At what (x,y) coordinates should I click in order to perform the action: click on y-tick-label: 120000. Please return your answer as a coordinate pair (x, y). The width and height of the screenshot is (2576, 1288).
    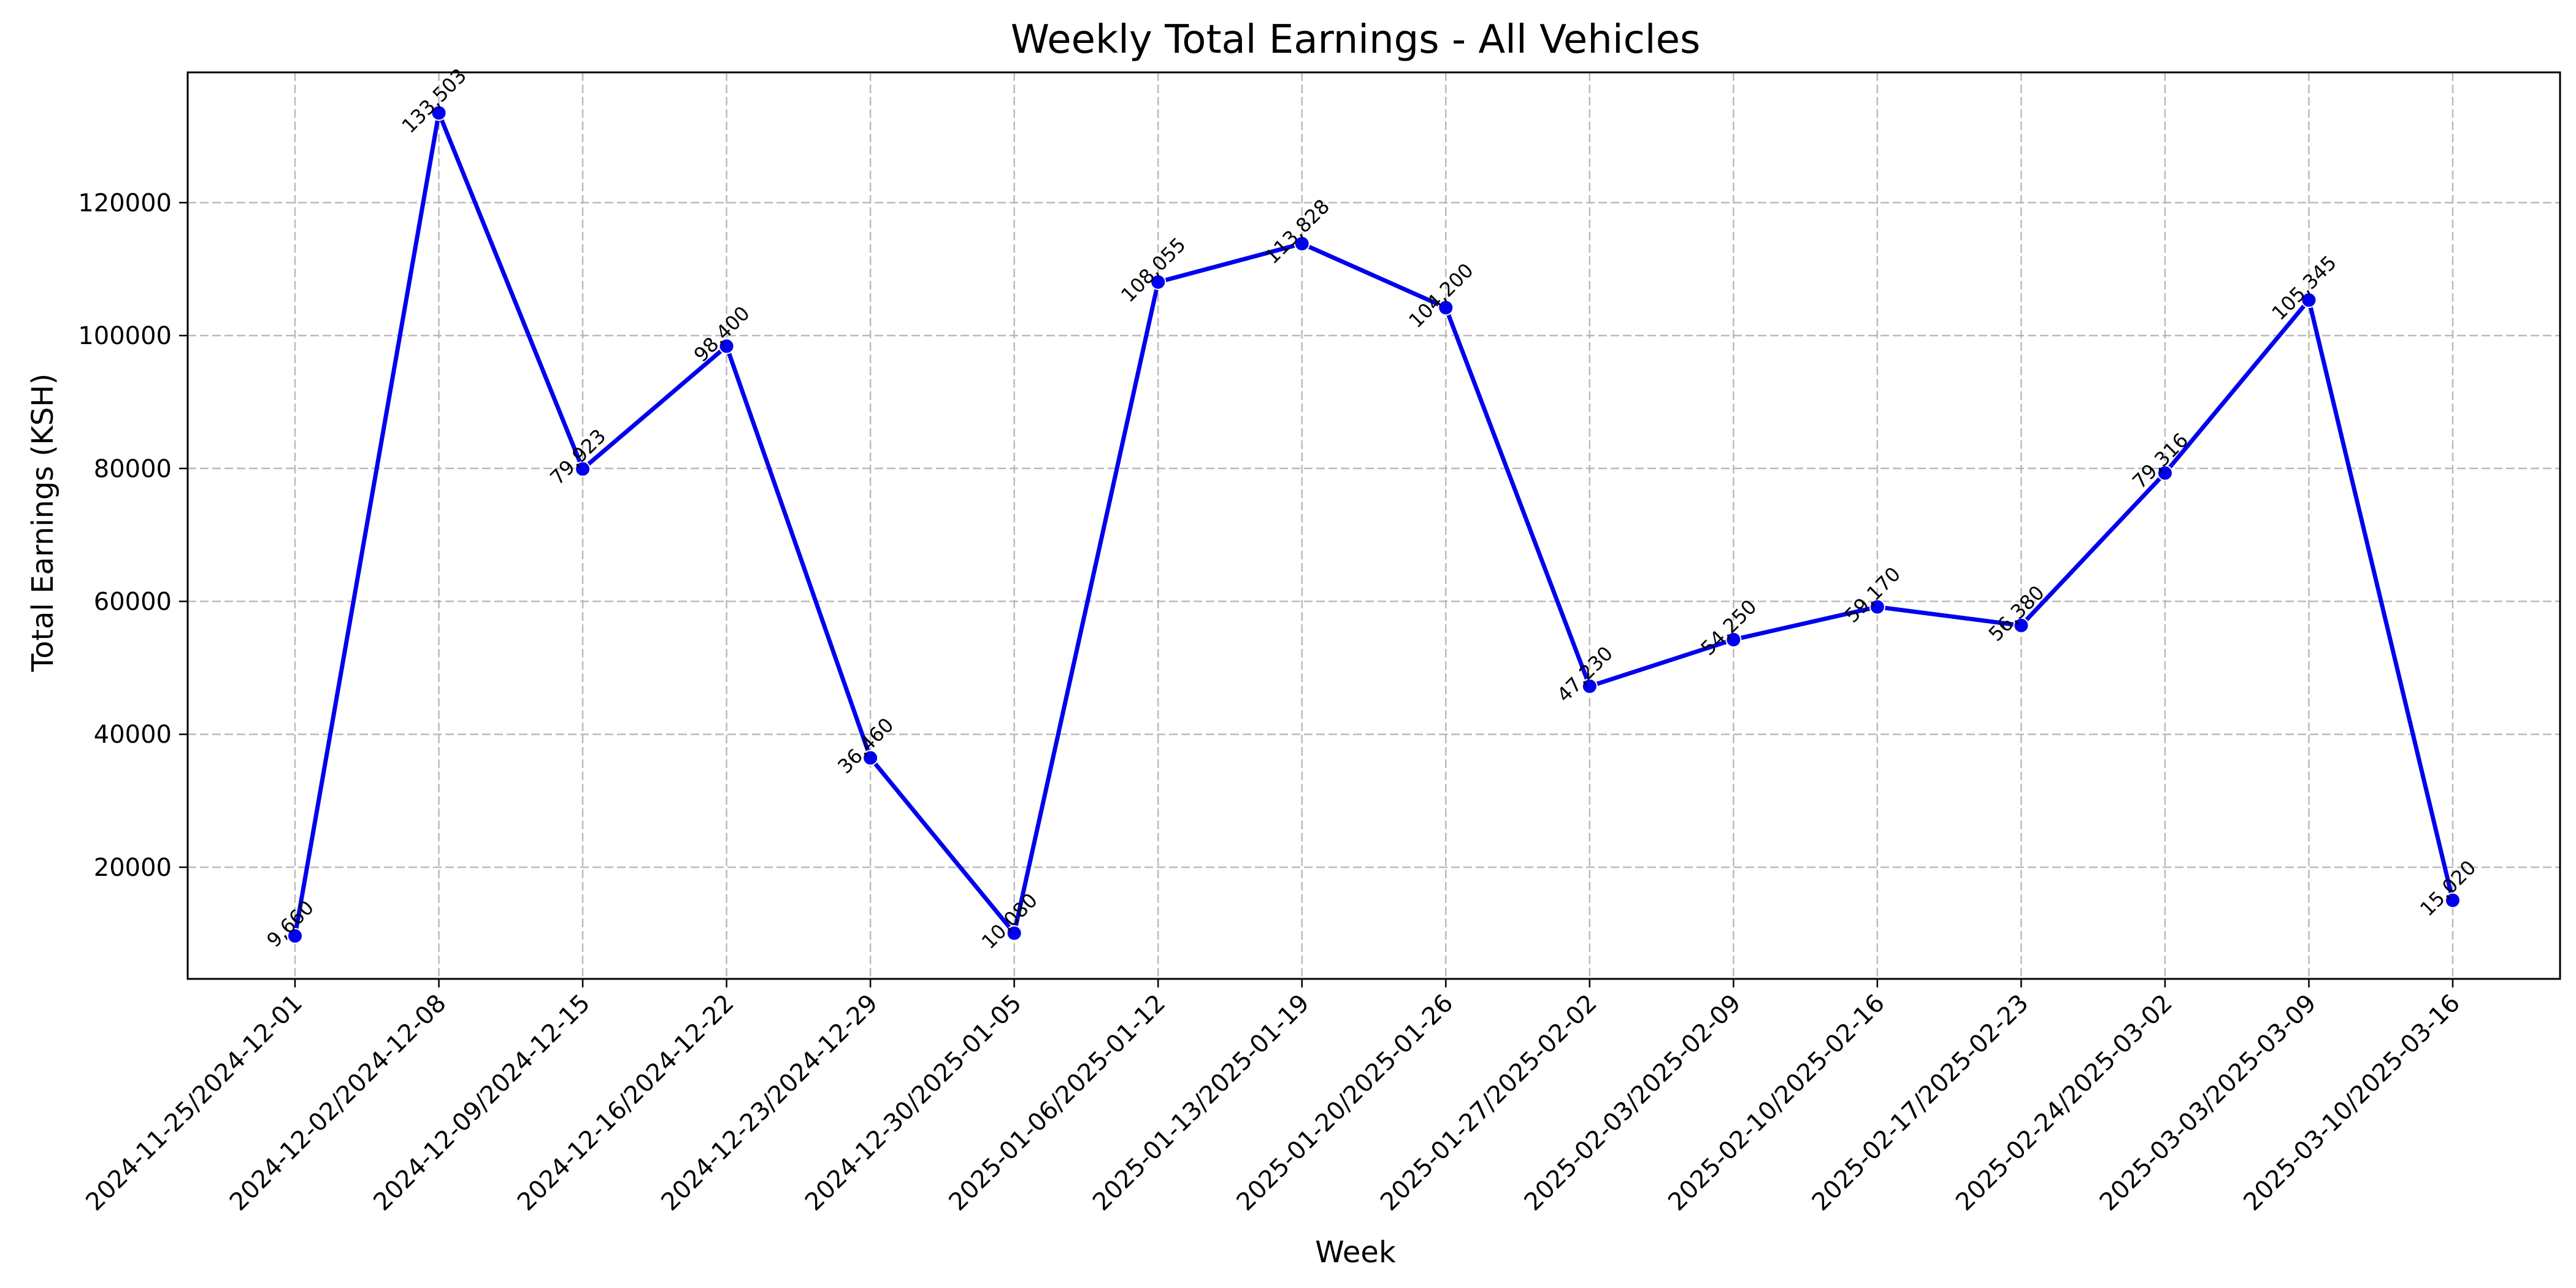
    Looking at the image, I should click on (125, 203).